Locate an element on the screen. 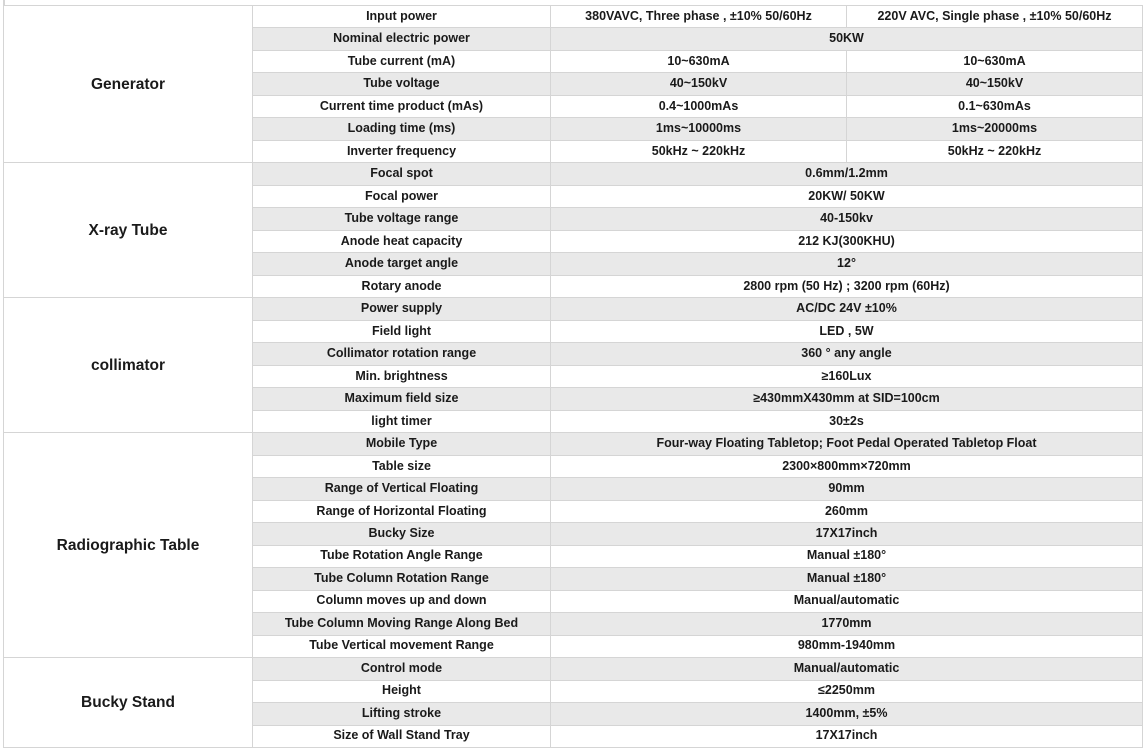 This screenshot has height=755, width=1145. param-cell-tube-vertical-movement-range: Tube Vertical movement Range is located at coordinates (401, 646).